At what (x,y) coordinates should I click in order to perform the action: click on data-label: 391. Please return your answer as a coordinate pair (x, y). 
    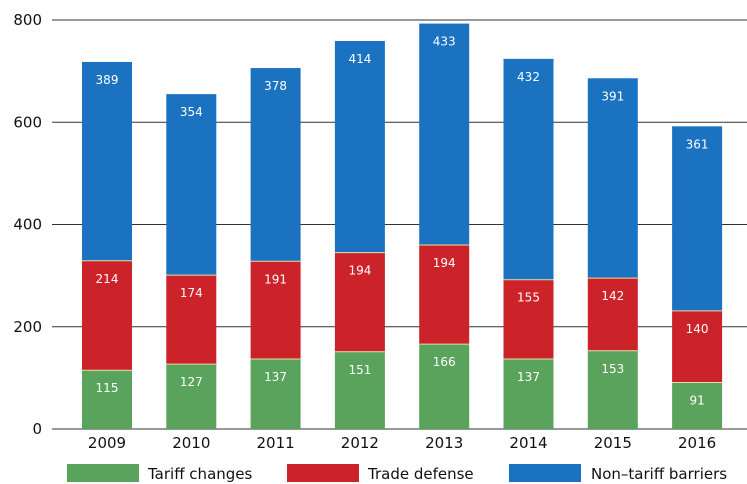
    Looking at the image, I should click on (612, 96).